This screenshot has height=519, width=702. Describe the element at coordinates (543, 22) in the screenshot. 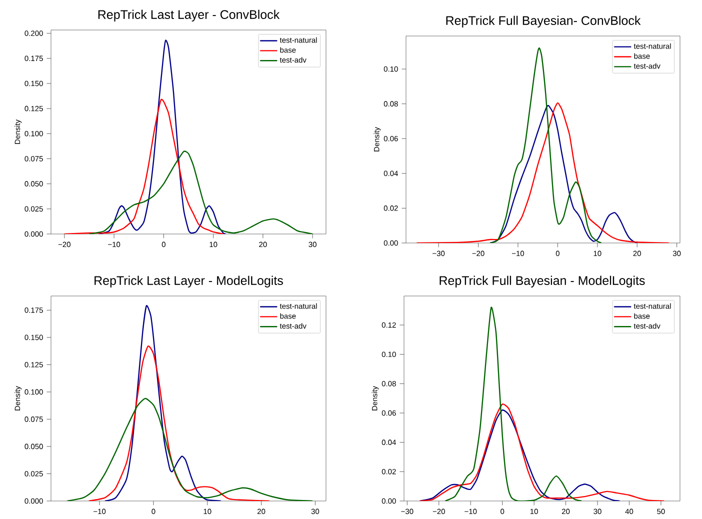

I see `chart-title: RepTrick Full Bayesian- ConvBlock` at that location.